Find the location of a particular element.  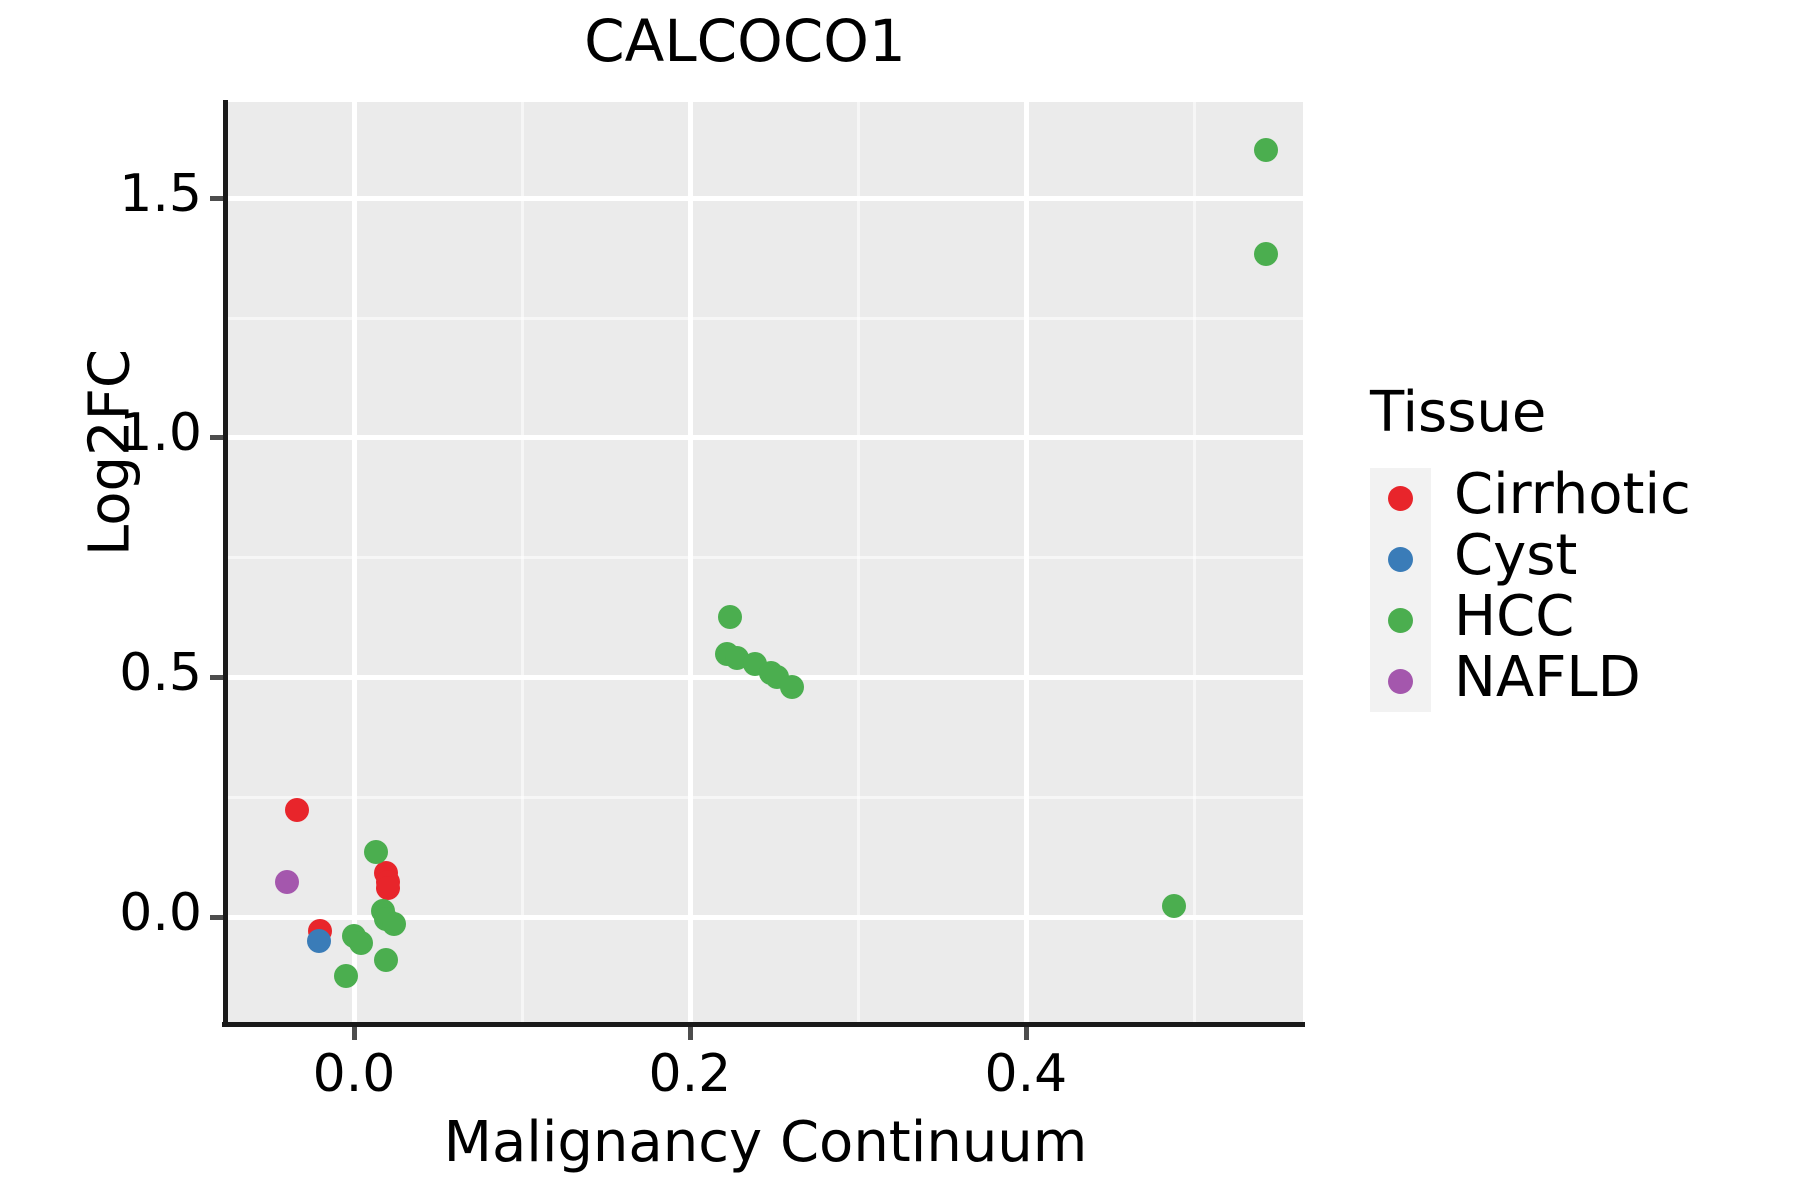

legend-item-label: NAFLD is located at coordinates (1547, 677).